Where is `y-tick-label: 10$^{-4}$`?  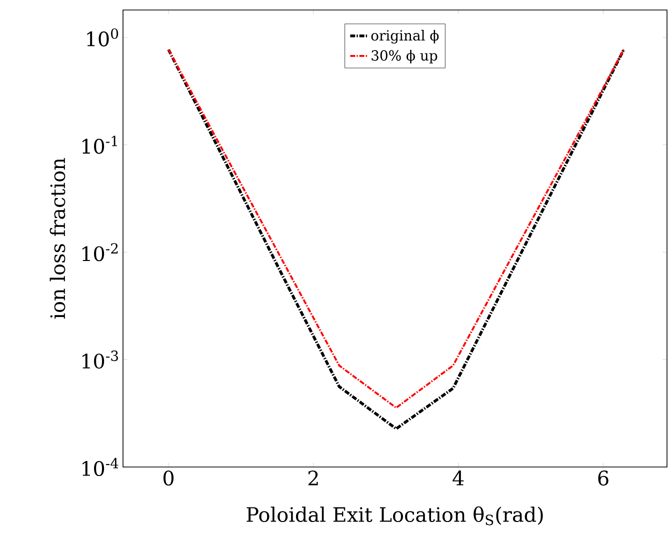
y-tick-label: 10$^{-4}$ is located at coordinates (100, 467).